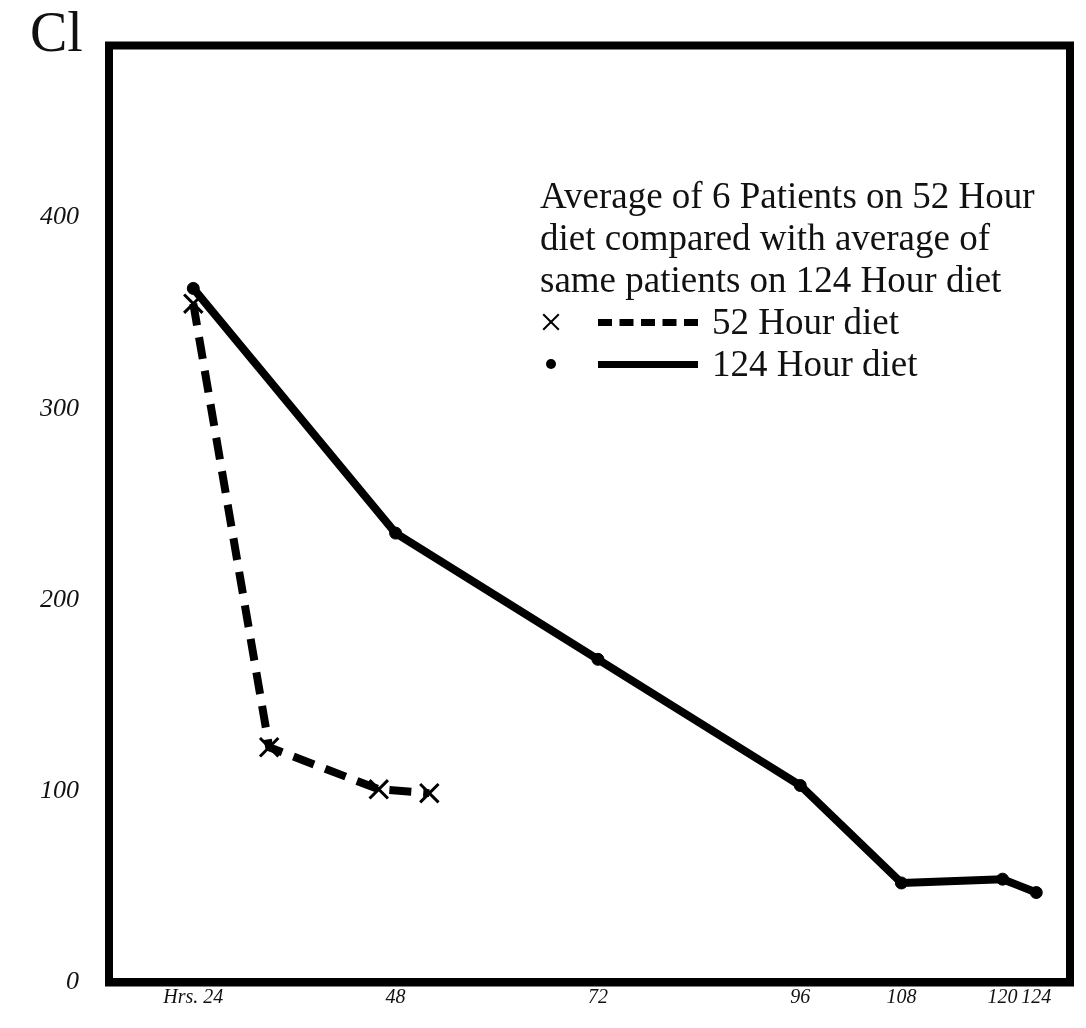  I want to click on y-tick-label: 0, so click(72, 981).